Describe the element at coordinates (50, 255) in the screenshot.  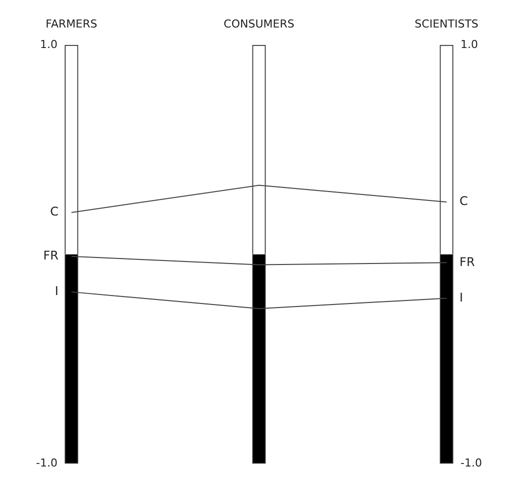
I see `series-label: FR` at that location.